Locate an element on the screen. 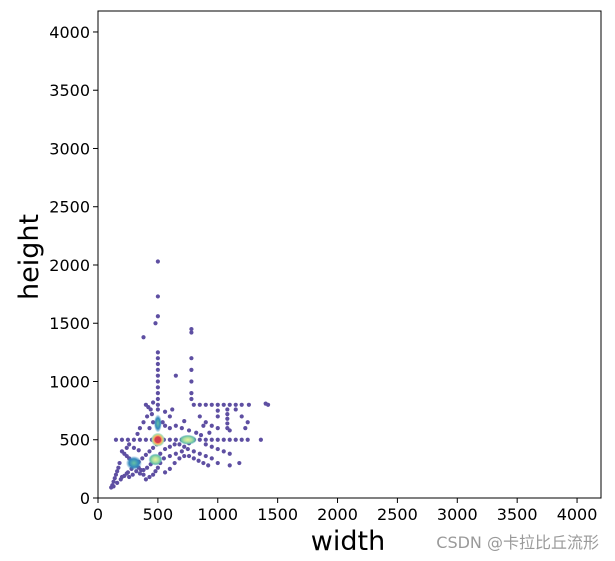  x-tick-label: 4000 is located at coordinates (577, 514).